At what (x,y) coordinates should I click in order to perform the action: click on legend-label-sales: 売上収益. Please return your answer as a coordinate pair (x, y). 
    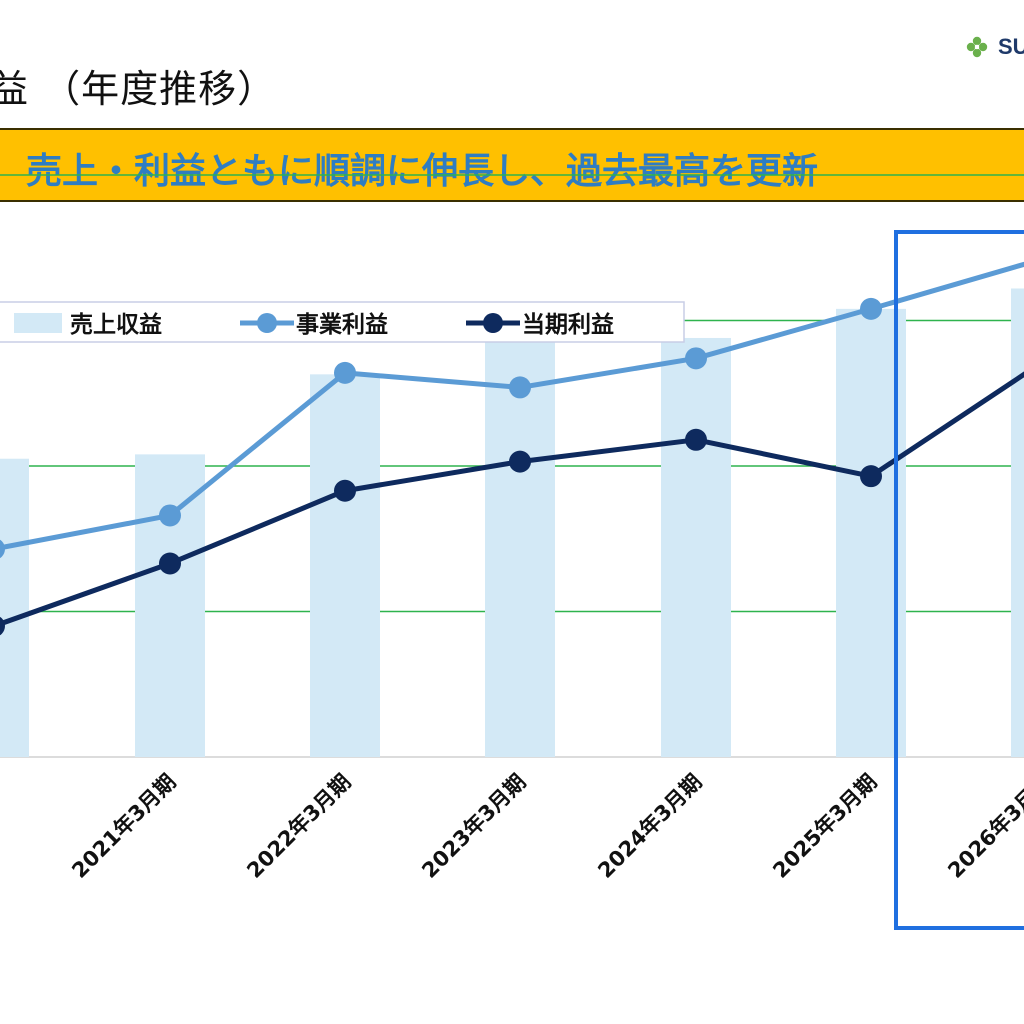
    Looking at the image, I should click on (116, 324).